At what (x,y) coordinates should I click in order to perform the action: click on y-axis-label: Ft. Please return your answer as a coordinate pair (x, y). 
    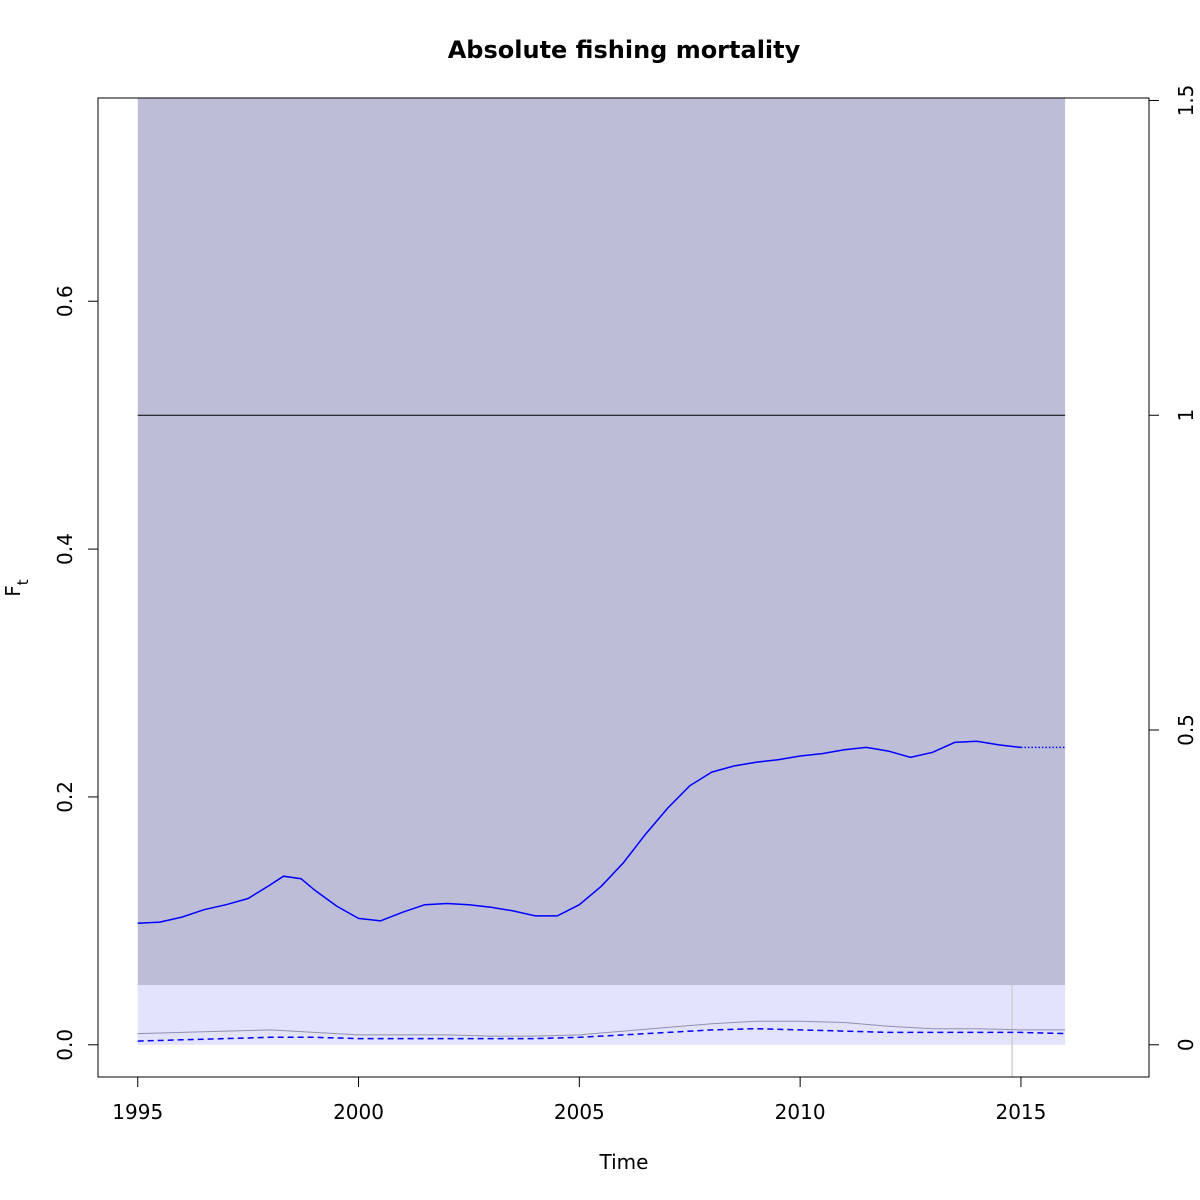
    Looking at the image, I should click on (16, 588).